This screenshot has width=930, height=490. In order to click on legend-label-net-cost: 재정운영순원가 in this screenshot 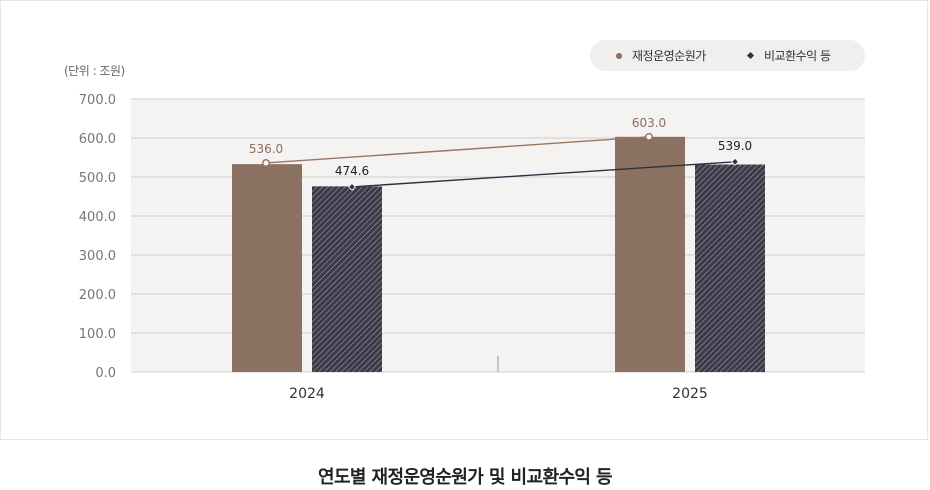, I will do `click(669, 56)`.